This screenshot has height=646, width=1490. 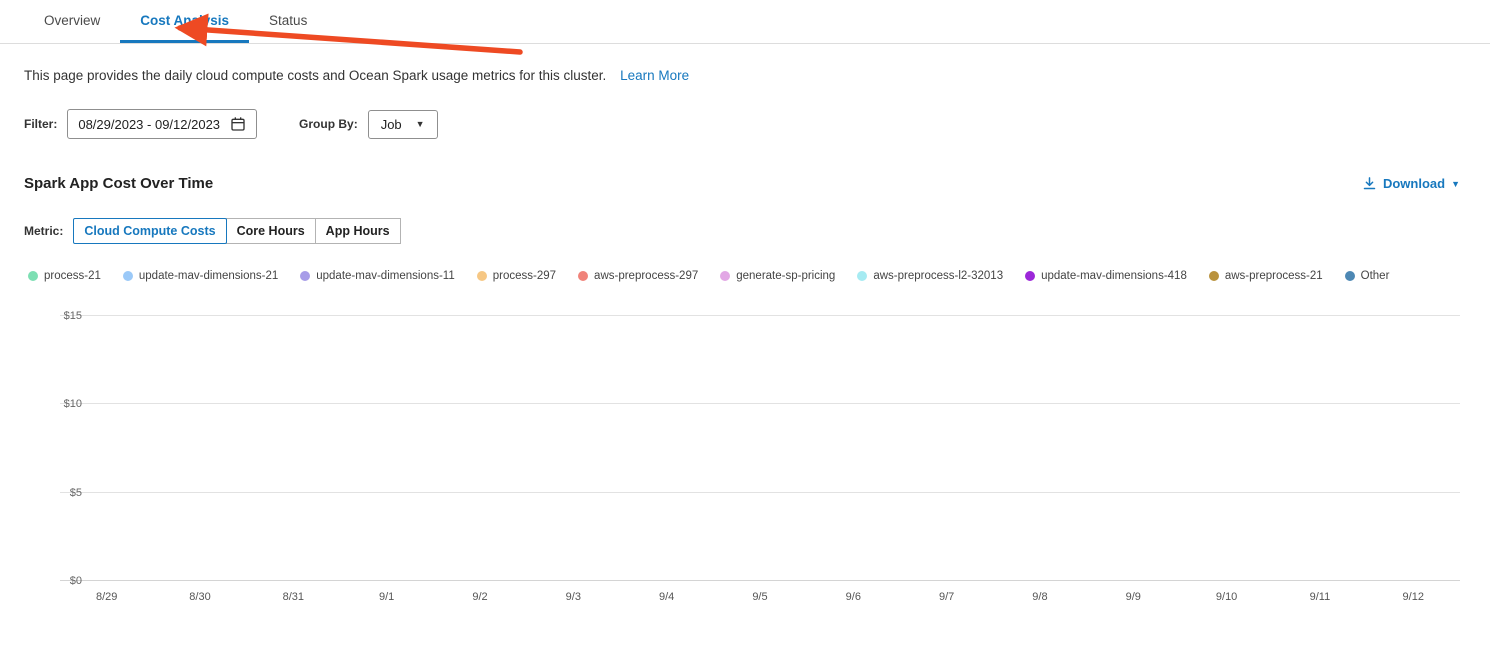 I want to click on section-header: Spark App Cost Over Time Download ▼, so click(x=742, y=183).